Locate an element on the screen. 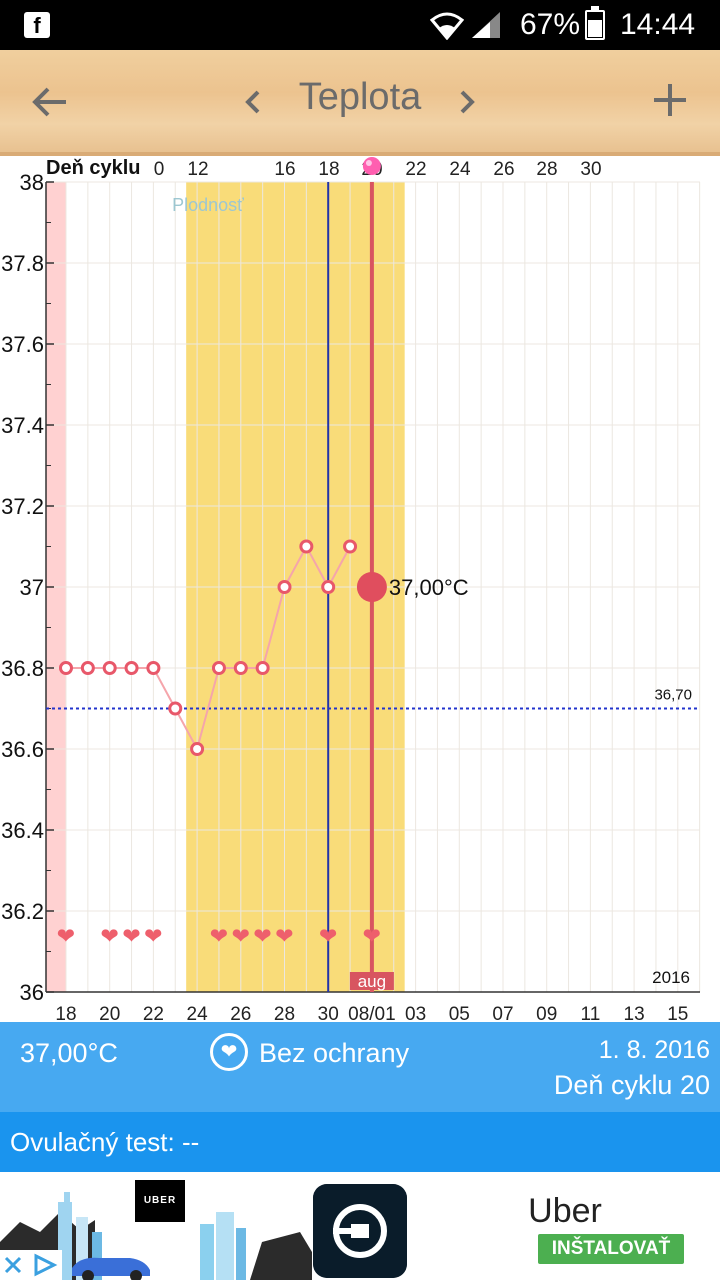 This screenshot has height=1280, width=720. y-tick-label: 38 is located at coordinates (32, 182).